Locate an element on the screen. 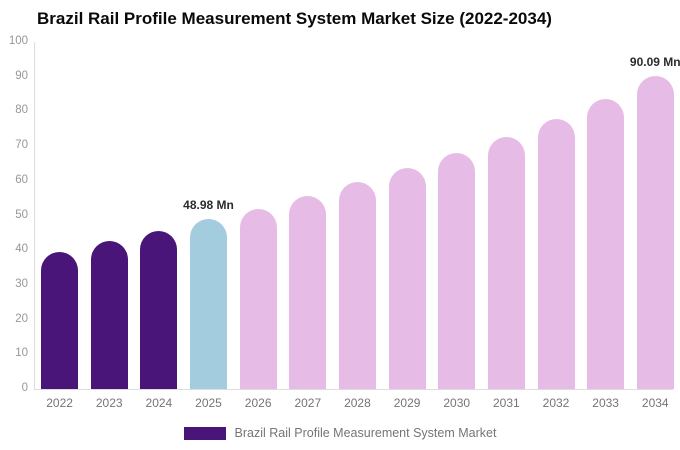  y-tick-label: 10 is located at coordinates (21, 353).